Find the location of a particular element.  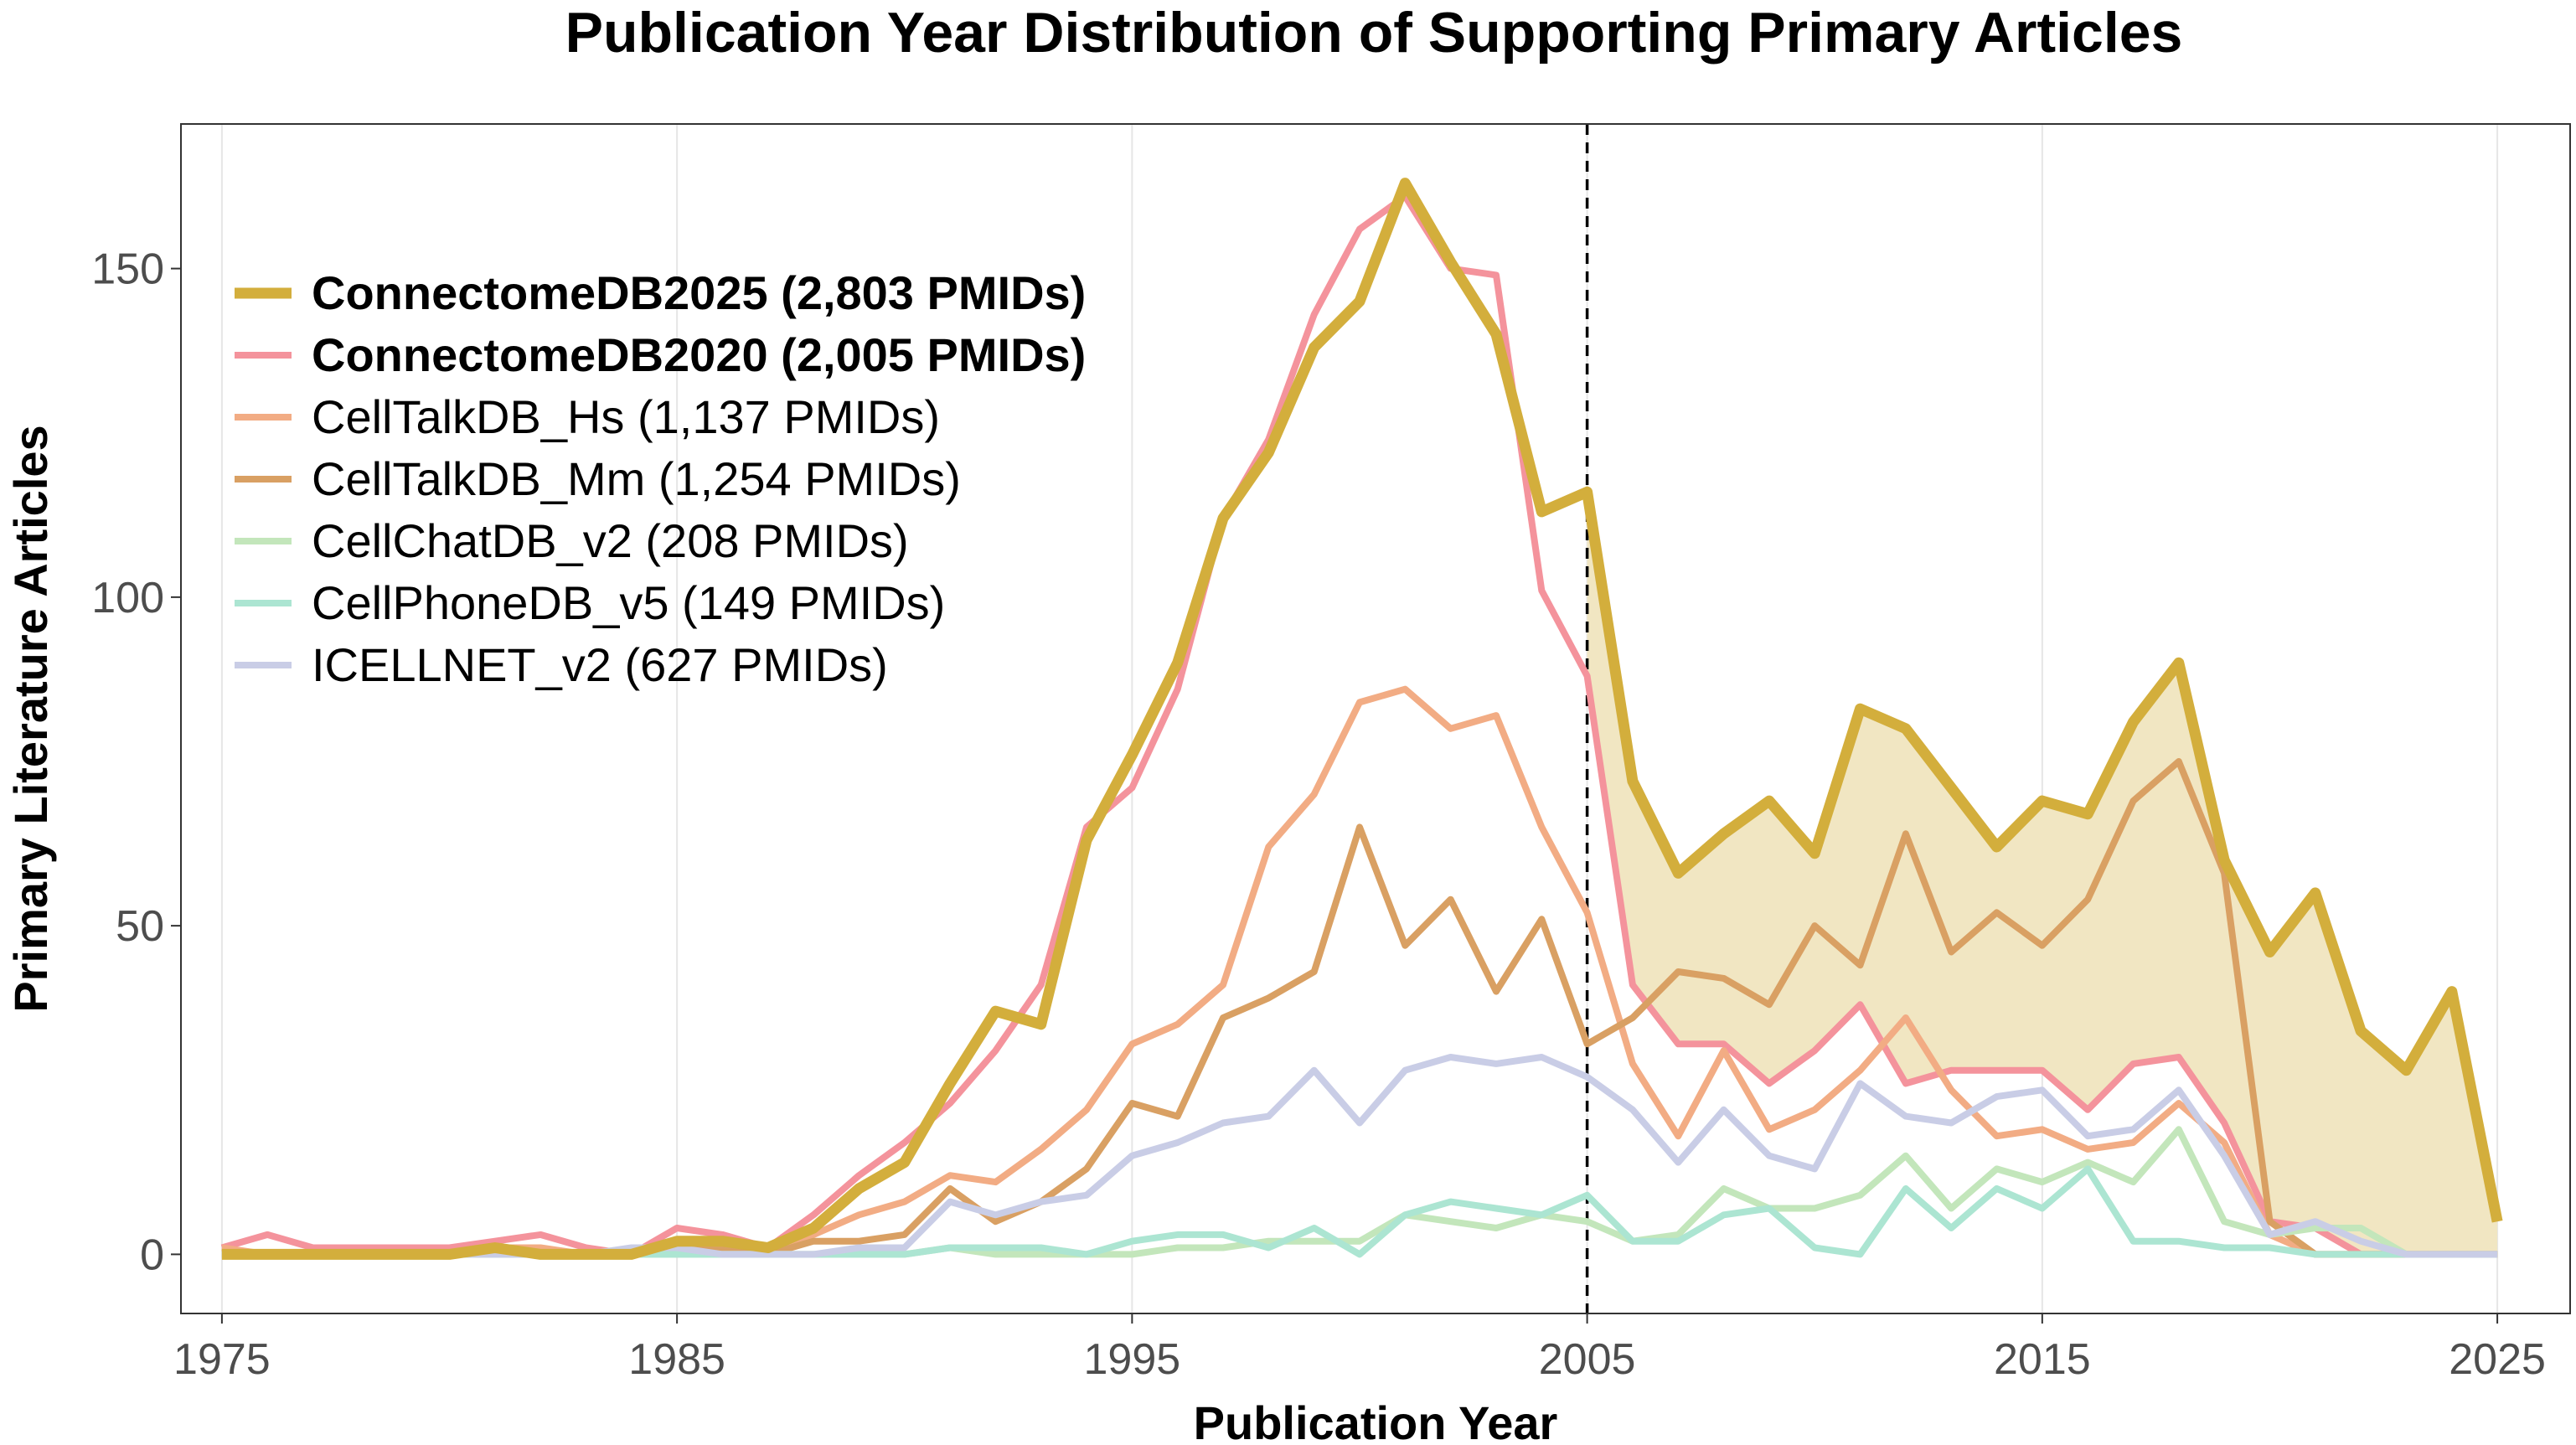

y-tick-label-100: 100 is located at coordinates (127, 598).